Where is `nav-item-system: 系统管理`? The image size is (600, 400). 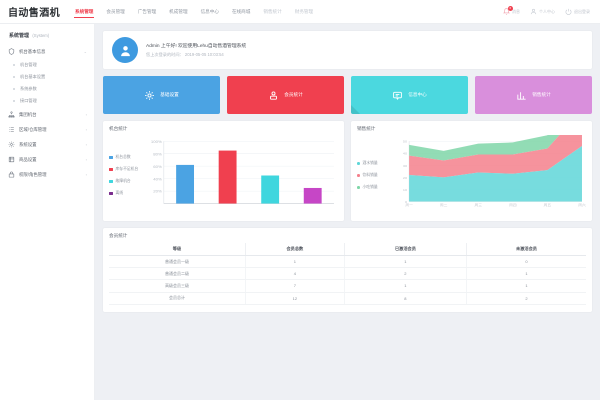 nav-item-system: 系统管理 is located at coordinates (84, 12).